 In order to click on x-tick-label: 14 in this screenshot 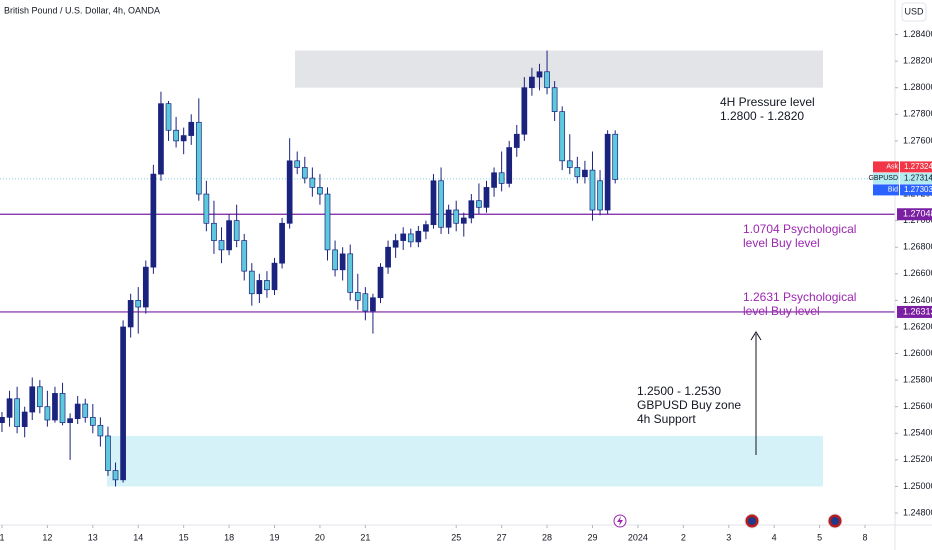, I will do `click(138, 537)`.